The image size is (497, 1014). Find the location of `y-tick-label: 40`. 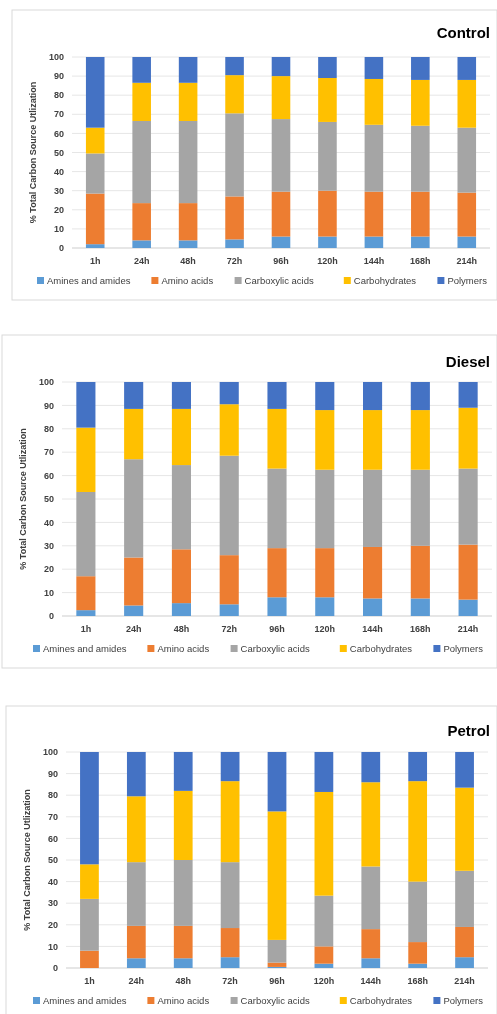

y-tick-label: 40 is located at coordinates (48, 522).